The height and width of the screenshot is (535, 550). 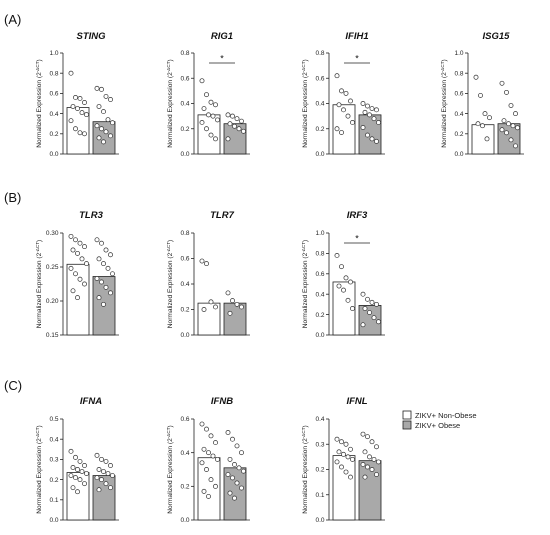 I want to click on y-tick-label: 0.3, so click(x=319, y=444).